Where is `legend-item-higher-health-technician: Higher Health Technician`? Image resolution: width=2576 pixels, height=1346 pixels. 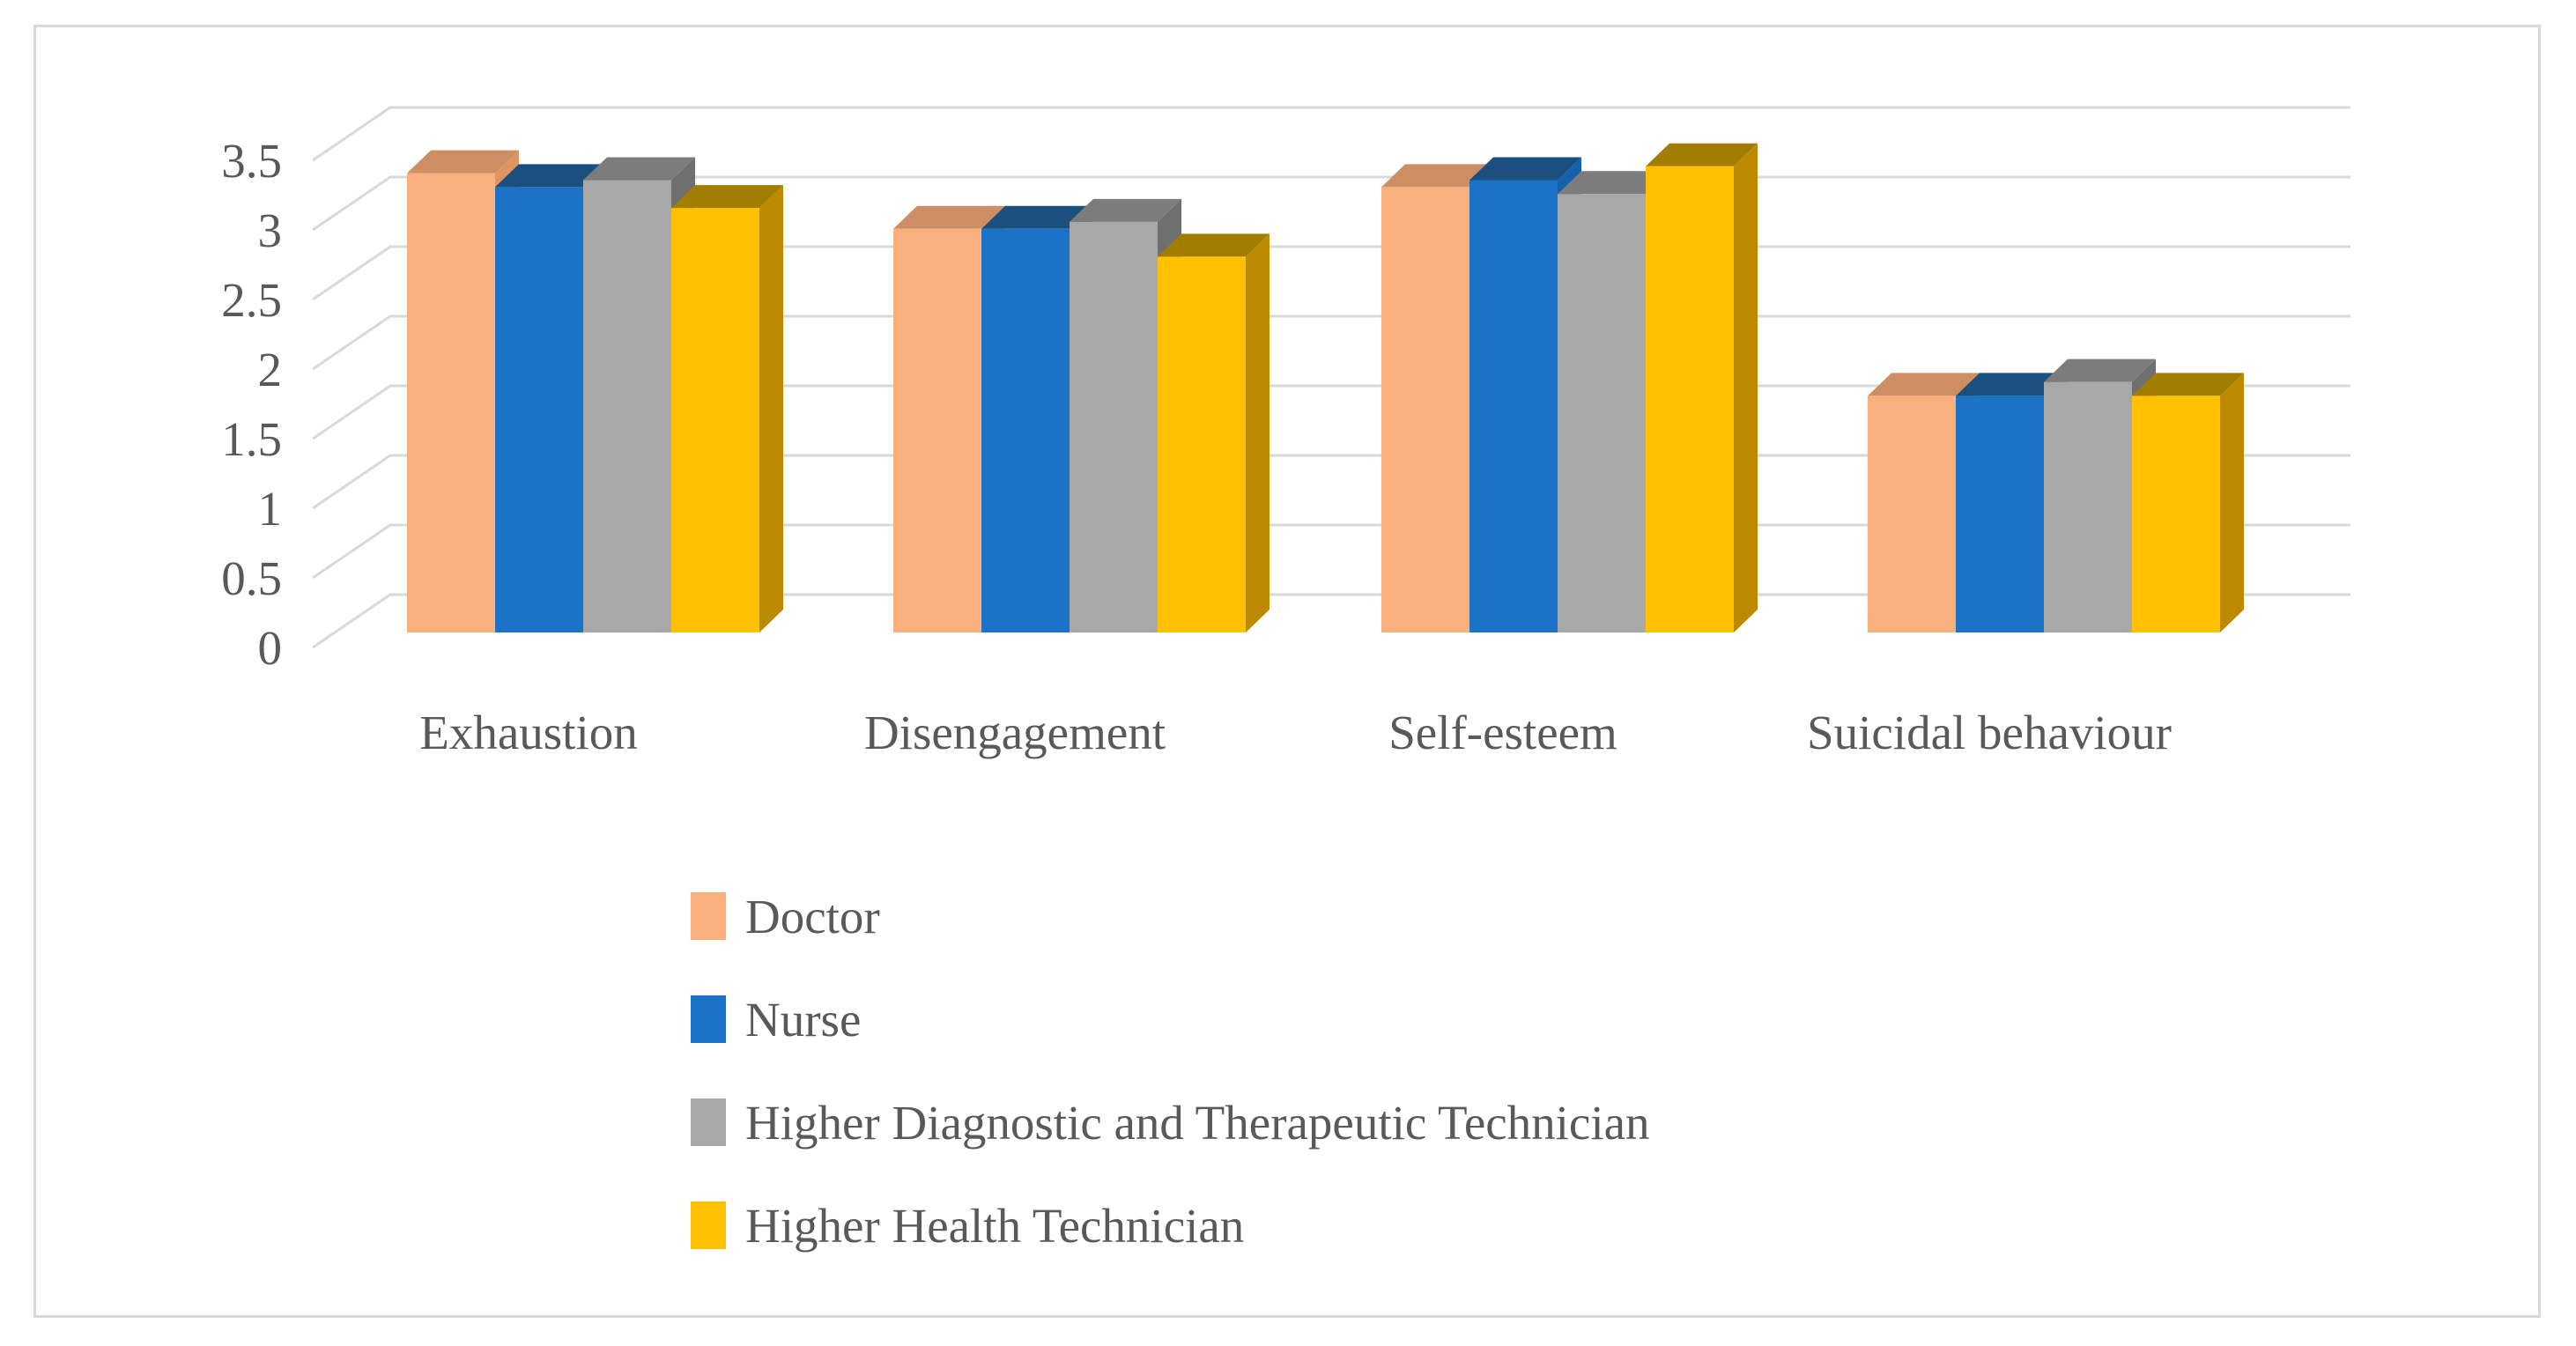 legend-item-higher-health-technician: Higher Health Technician is located at coordinates (1170, 1226).